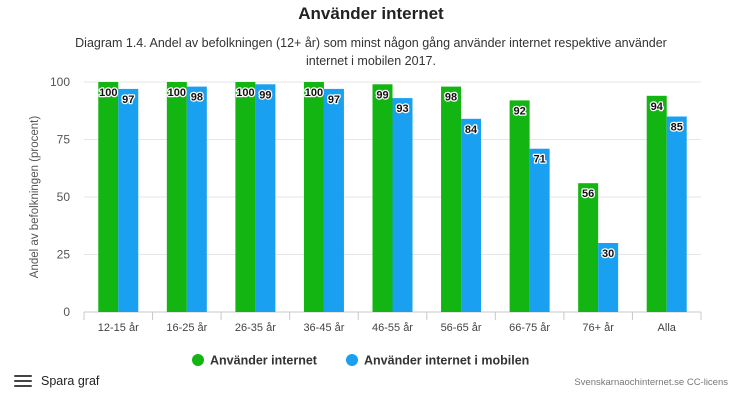 This screenshot has width=742, height=406. Describe the element at coordinates (529, 328) in the screenshot. I see `x-tick-label: 66-75 år` at that location.